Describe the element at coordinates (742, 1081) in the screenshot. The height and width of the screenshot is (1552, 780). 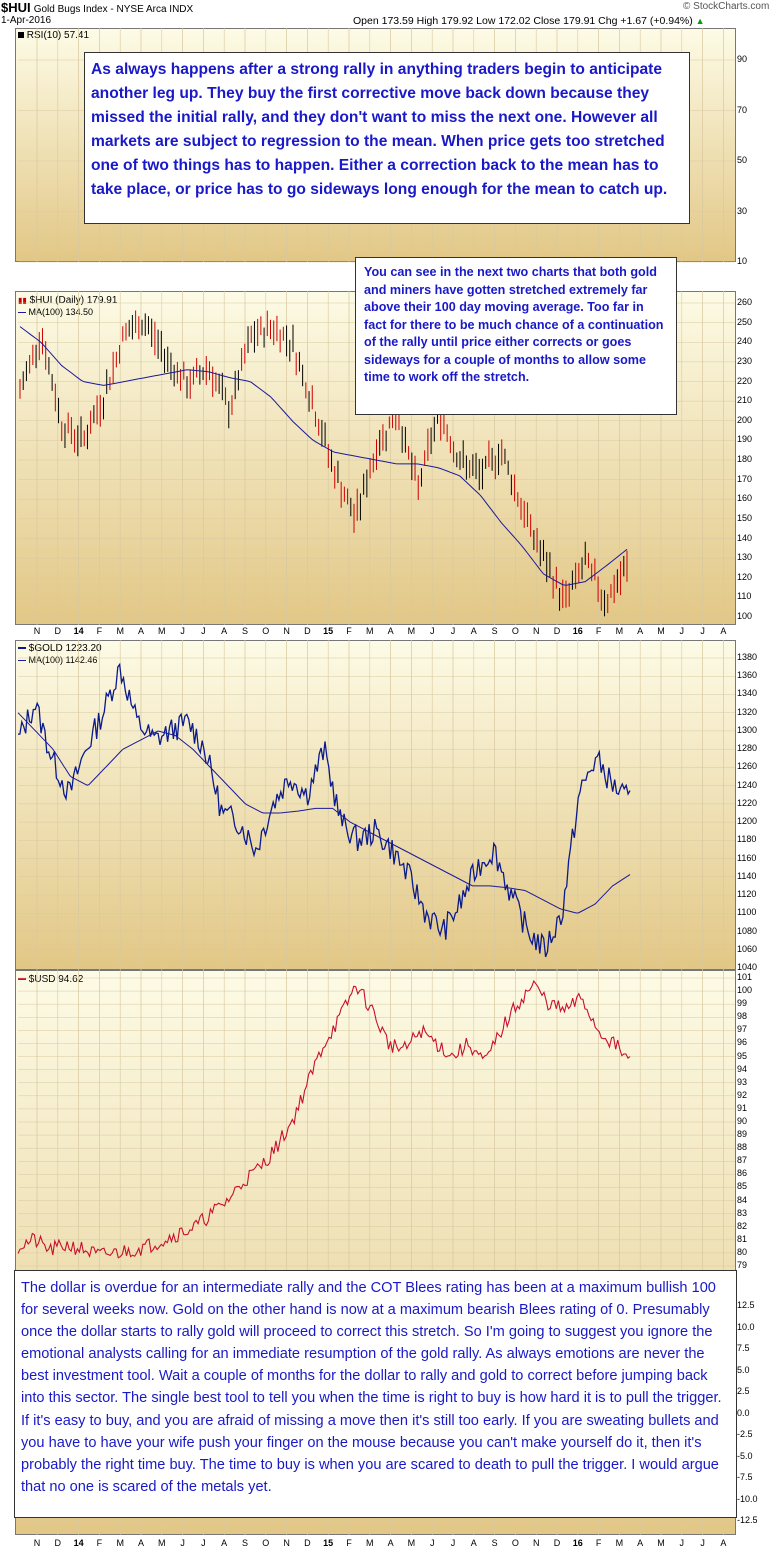
I see `usd-tick-label: 93` at that location.